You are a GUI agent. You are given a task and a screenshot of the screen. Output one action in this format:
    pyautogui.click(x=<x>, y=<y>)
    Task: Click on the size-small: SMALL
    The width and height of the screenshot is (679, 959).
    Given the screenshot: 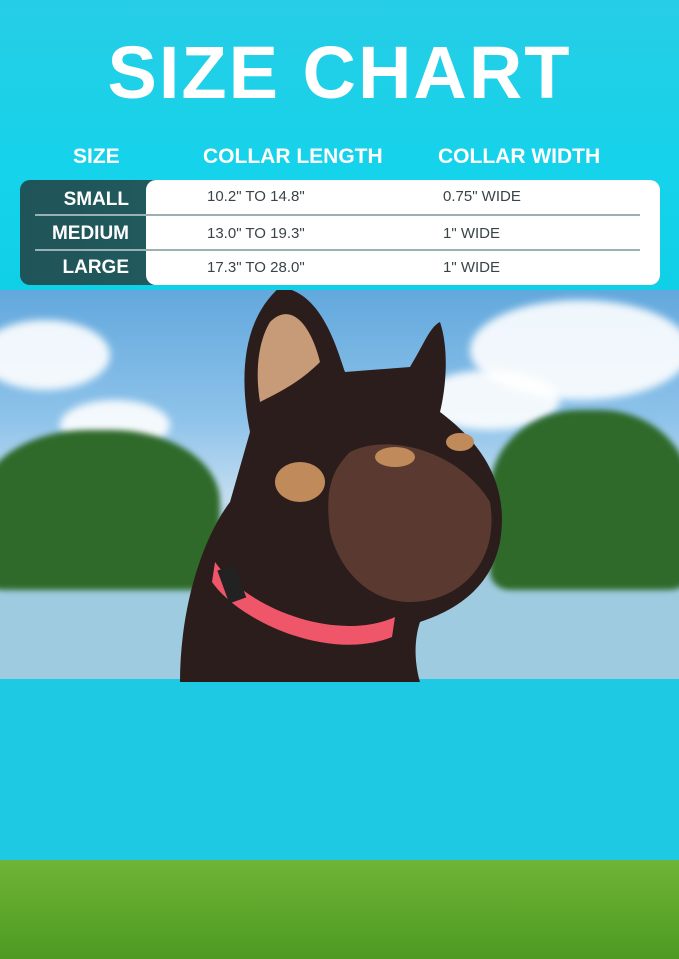 What is the action you would take?
    pyautogui.click(x=96, y=199)
    